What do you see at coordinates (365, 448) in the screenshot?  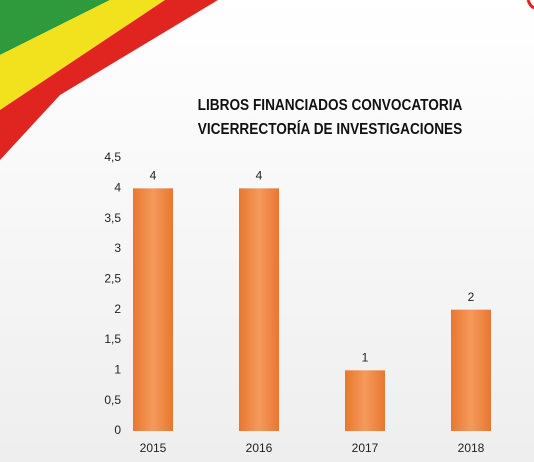 I see `x-tick-label: 2017` at bounding box center [365, 448].